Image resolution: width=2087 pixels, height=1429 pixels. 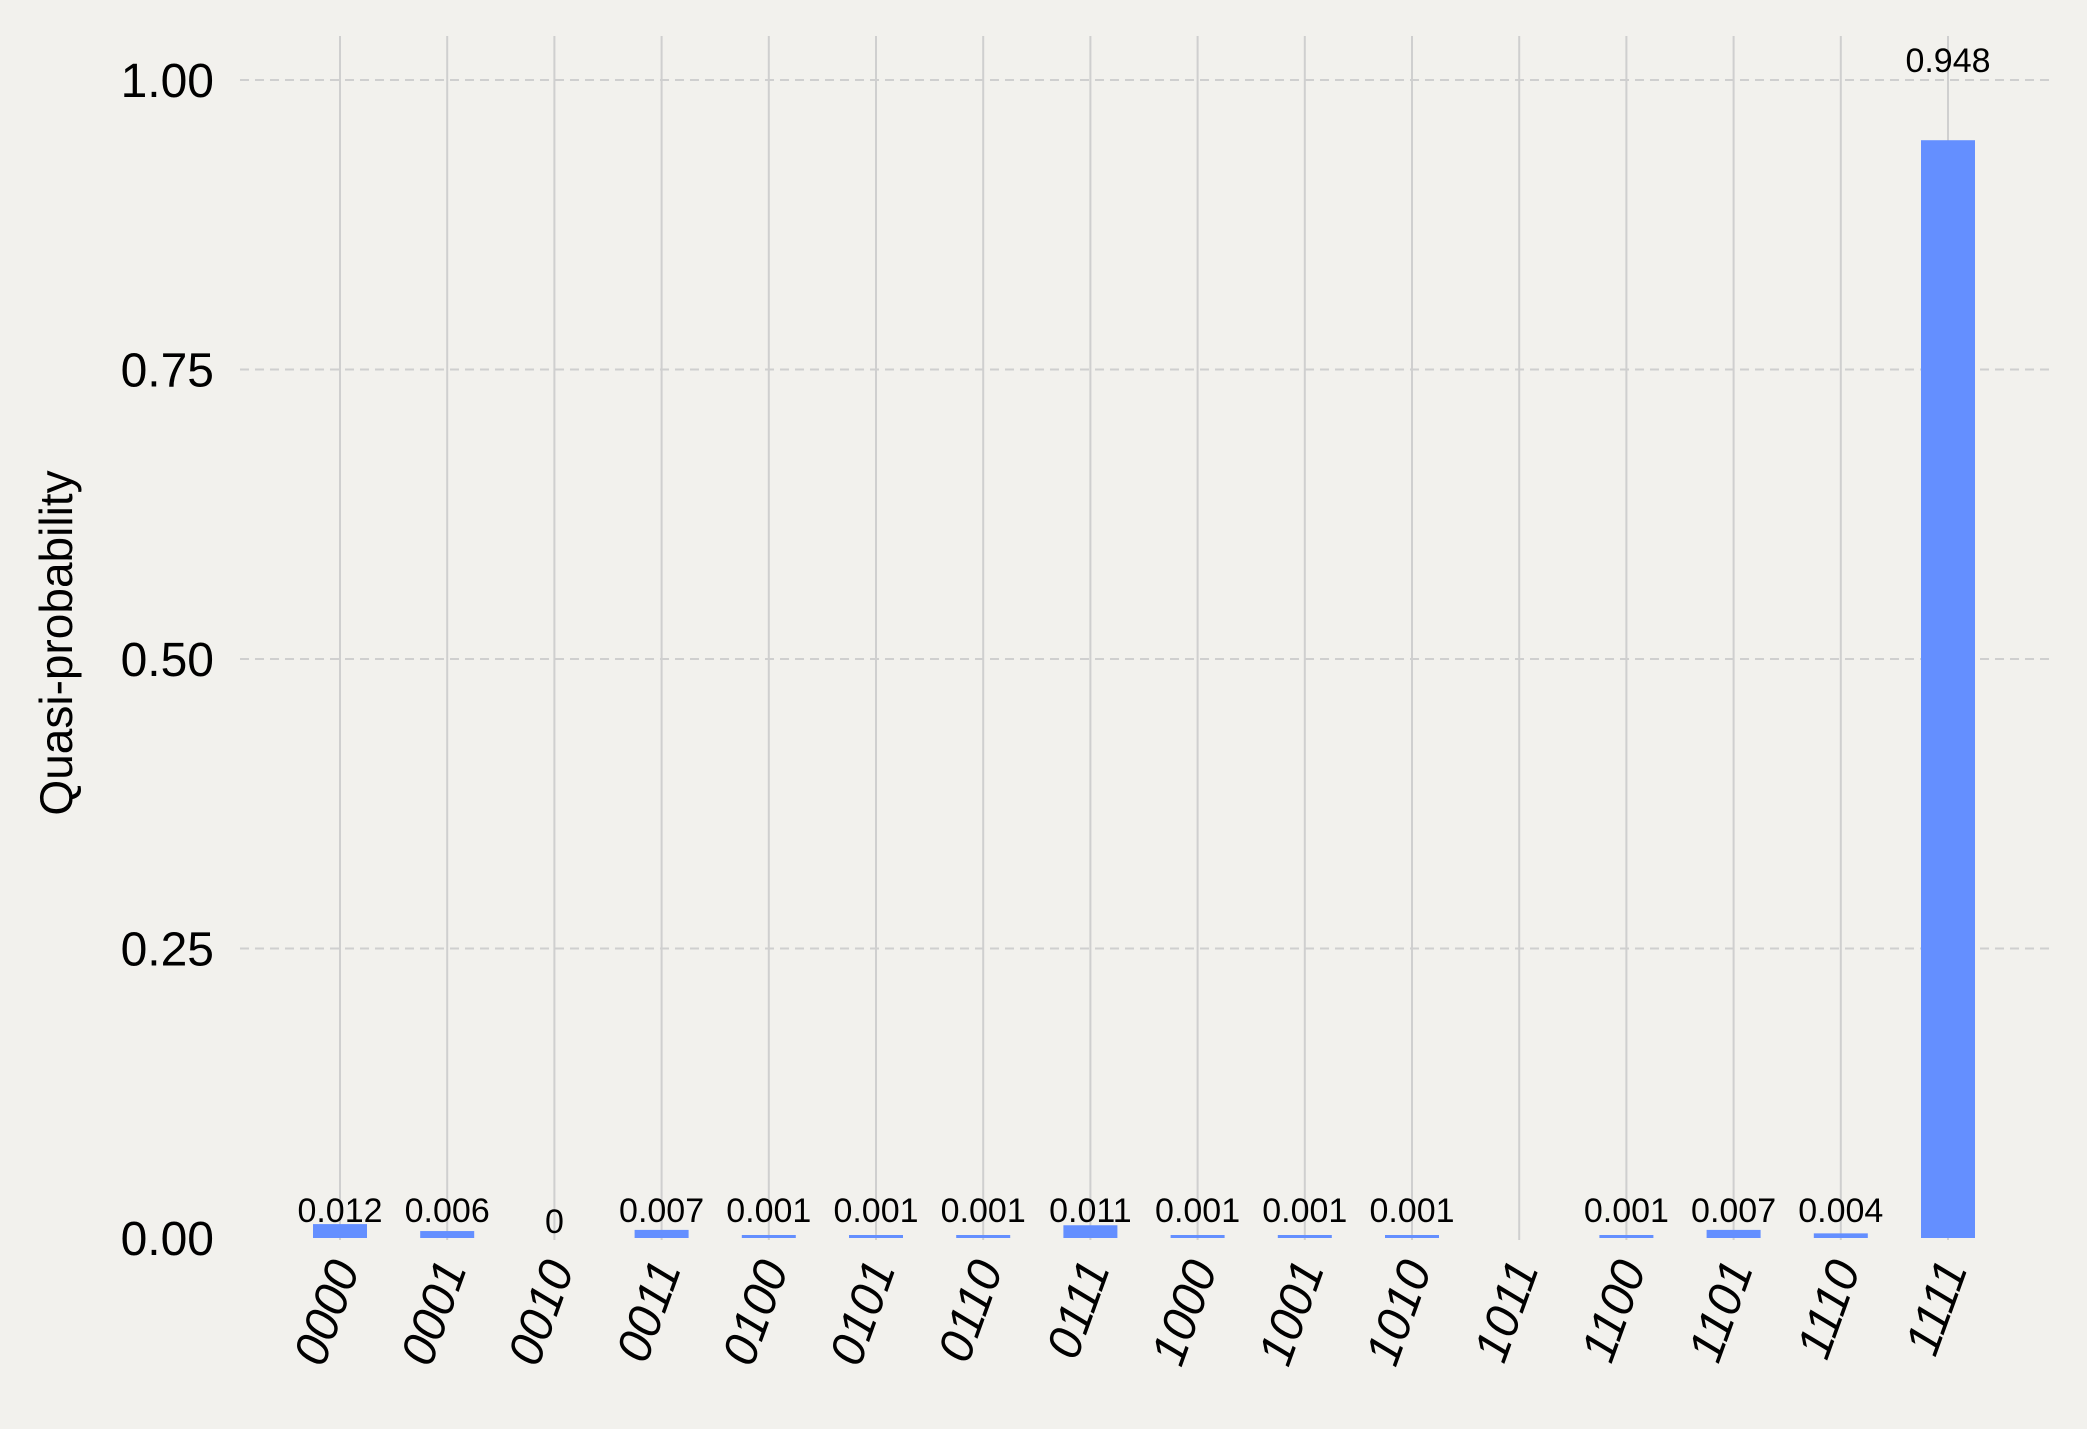 I want to click on x-tick-label: 1010, so click(x=1399, y=1312).